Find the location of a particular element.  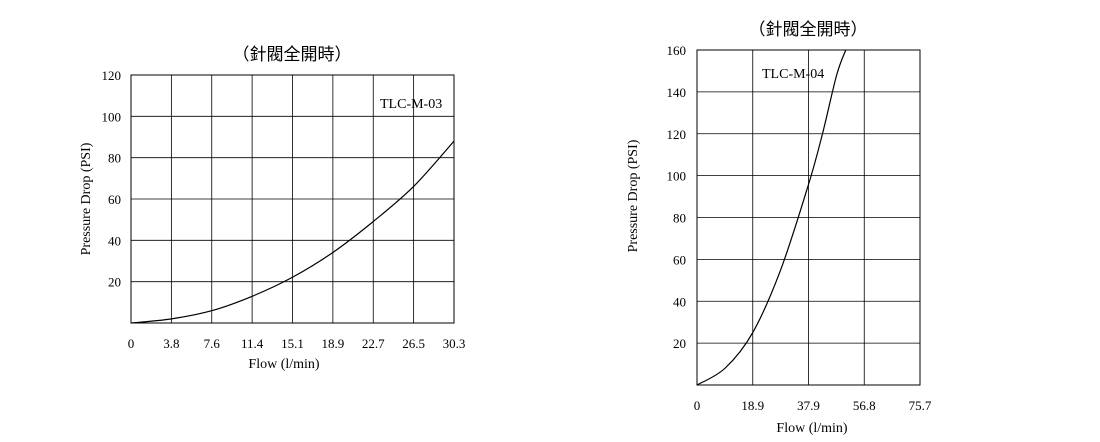

chart-1-series-line is located at coordinates (292, 232).